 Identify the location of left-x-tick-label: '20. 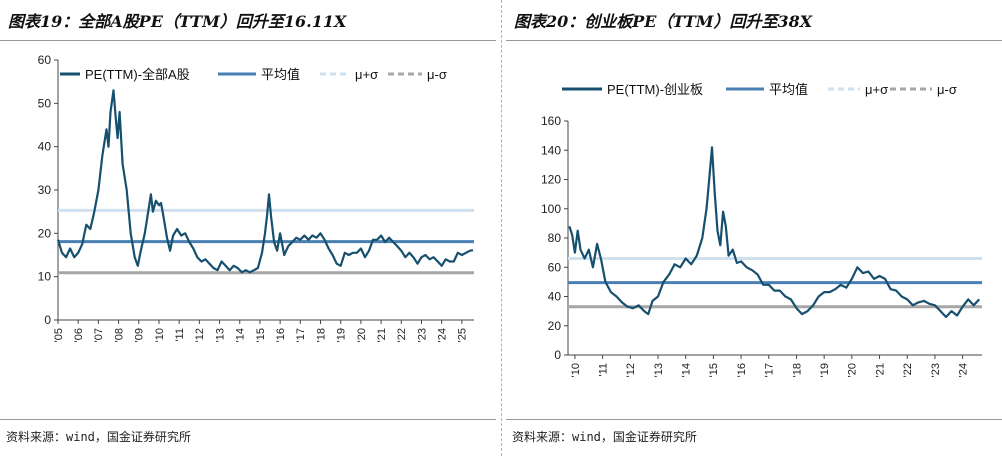
(362, 335).